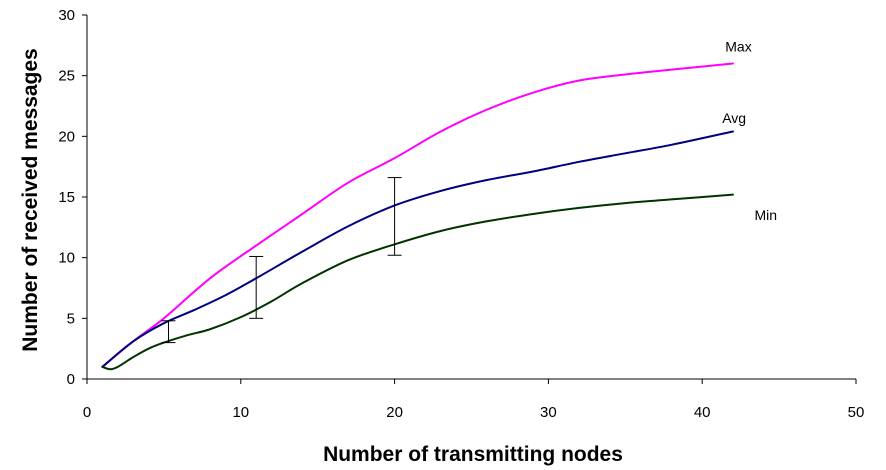  What do you see at coordinates (71, 318) in the screenshot?
I see `y-tick-label: 5` at bounding box center [71, 318].